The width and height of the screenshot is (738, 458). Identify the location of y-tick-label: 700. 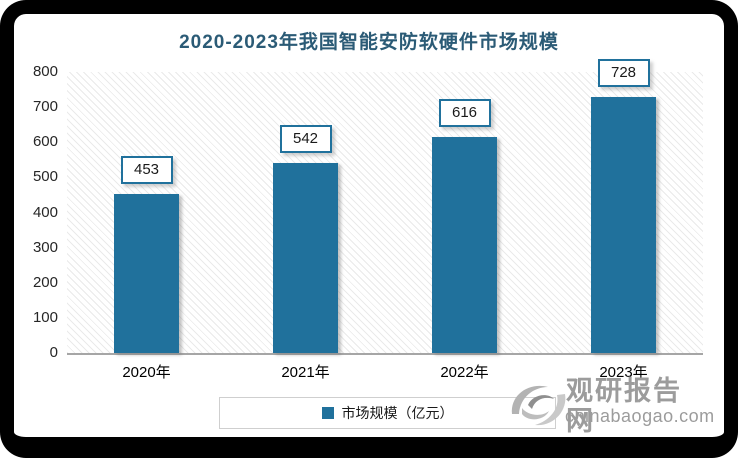
(45, 107).